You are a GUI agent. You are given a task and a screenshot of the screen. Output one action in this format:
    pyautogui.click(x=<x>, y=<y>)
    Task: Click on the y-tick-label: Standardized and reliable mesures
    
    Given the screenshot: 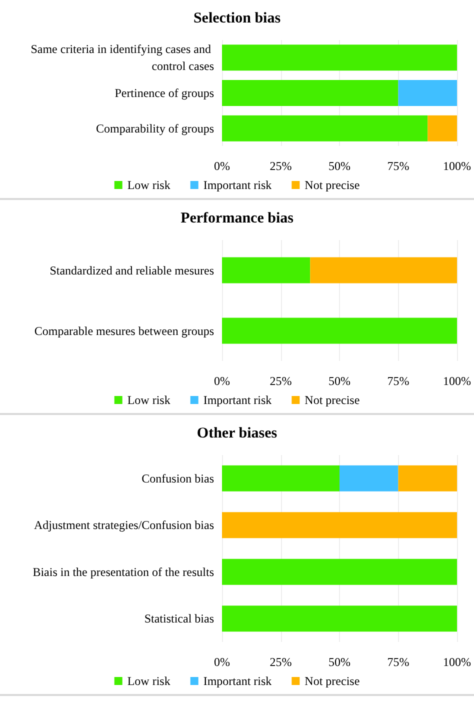 What is the action you would take?
    pyautogui.click(x=132, y=270)
    